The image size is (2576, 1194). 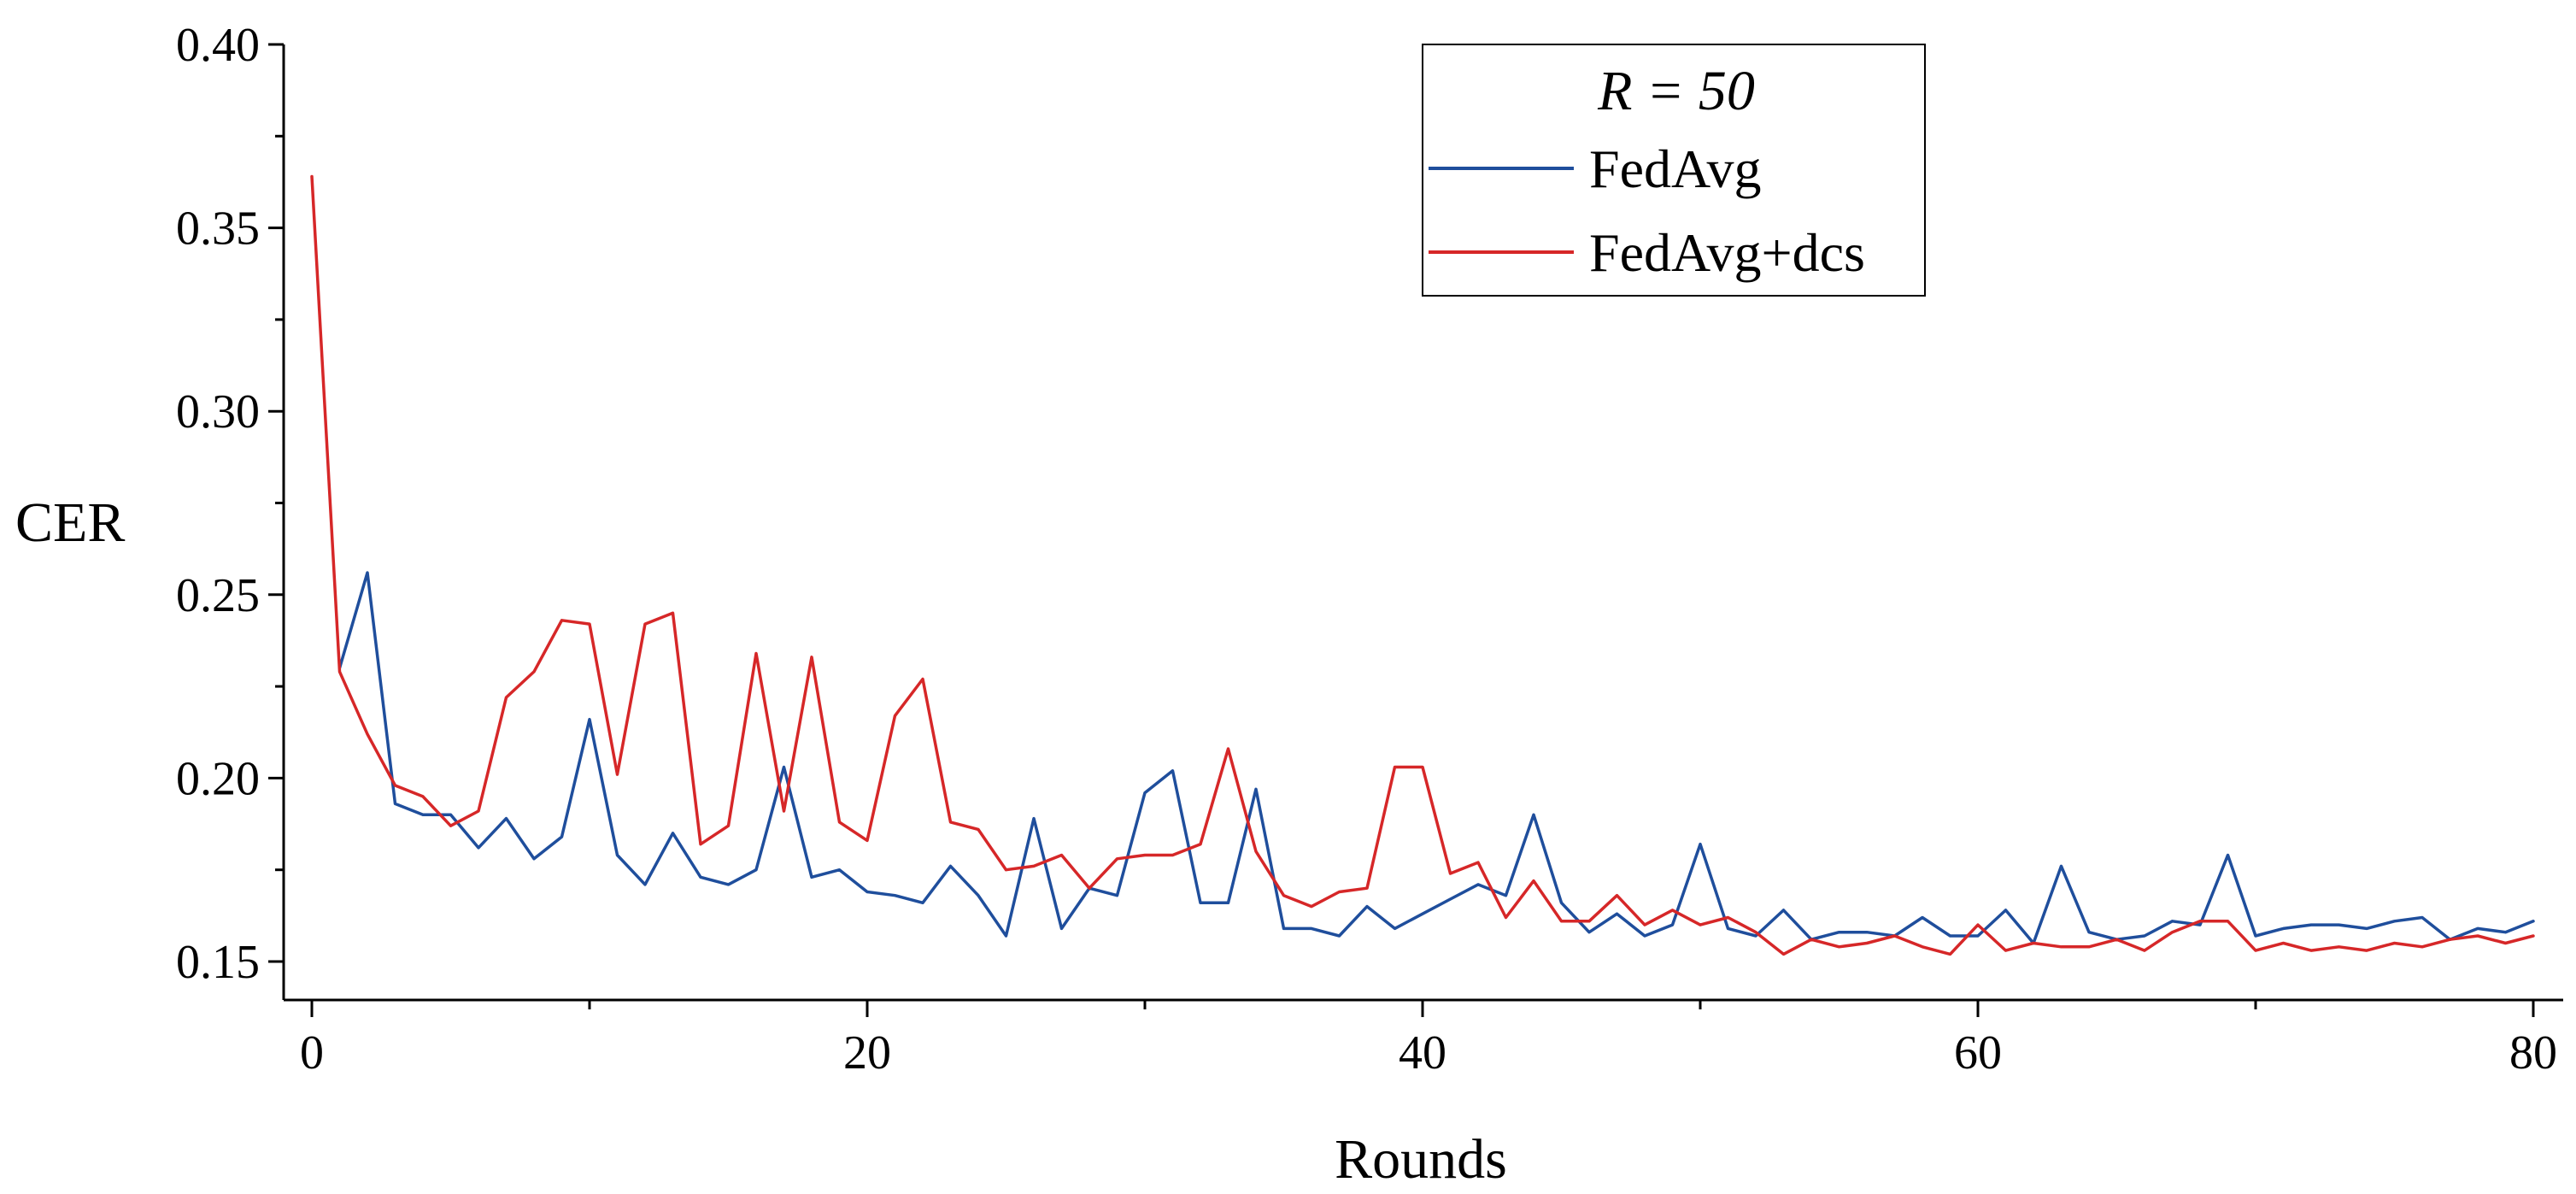 I want to click on legend-title: R = 50, so click(x=1676, y=91).